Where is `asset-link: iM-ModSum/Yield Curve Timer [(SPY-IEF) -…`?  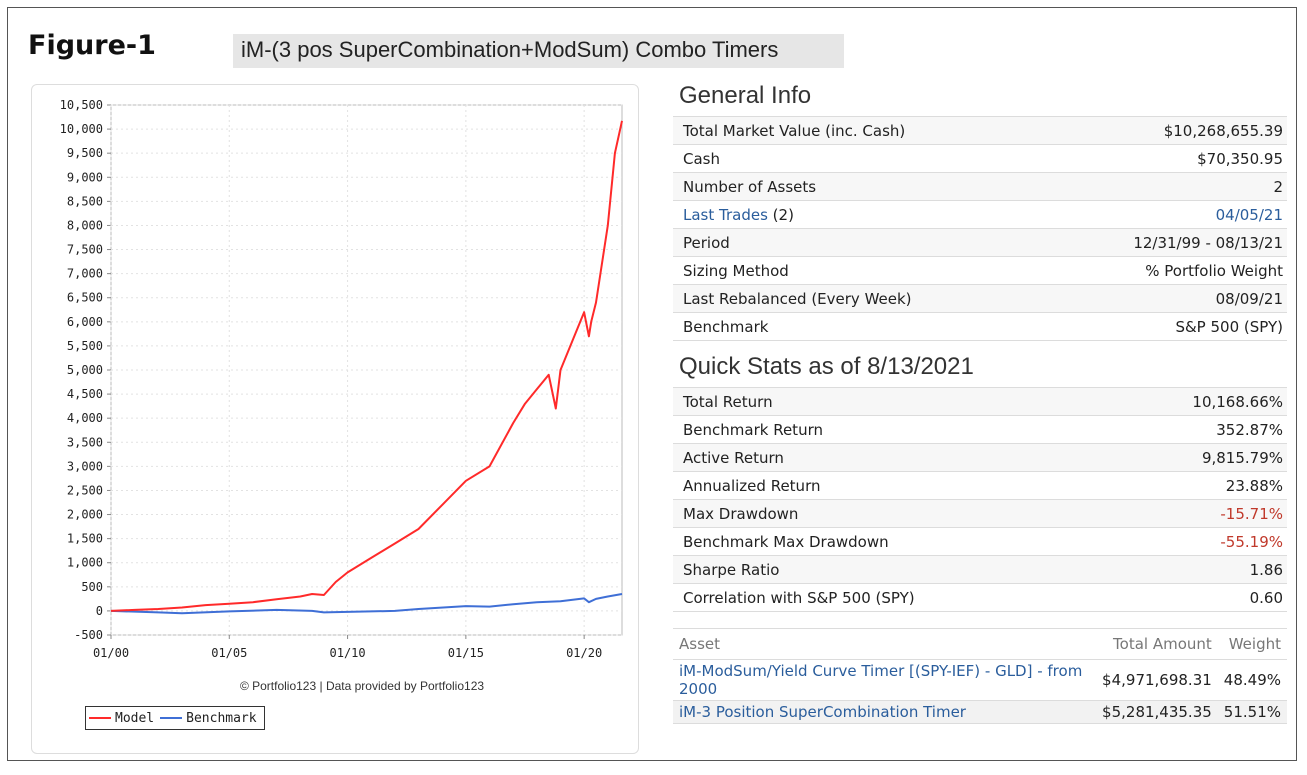 asset-link: iM-ModSum/Yield Curve Timer [(SPY-IEF) -… is located at coordinates (881, 680).